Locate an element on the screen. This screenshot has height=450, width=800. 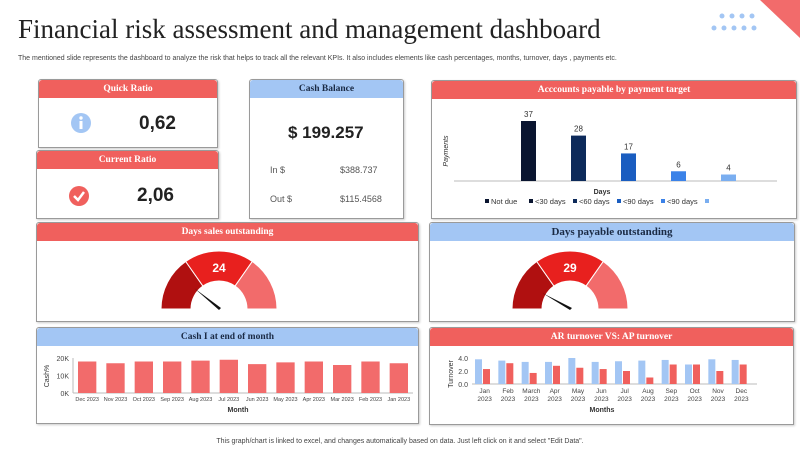
data-label: 6 is located at coordinates (678, 164).